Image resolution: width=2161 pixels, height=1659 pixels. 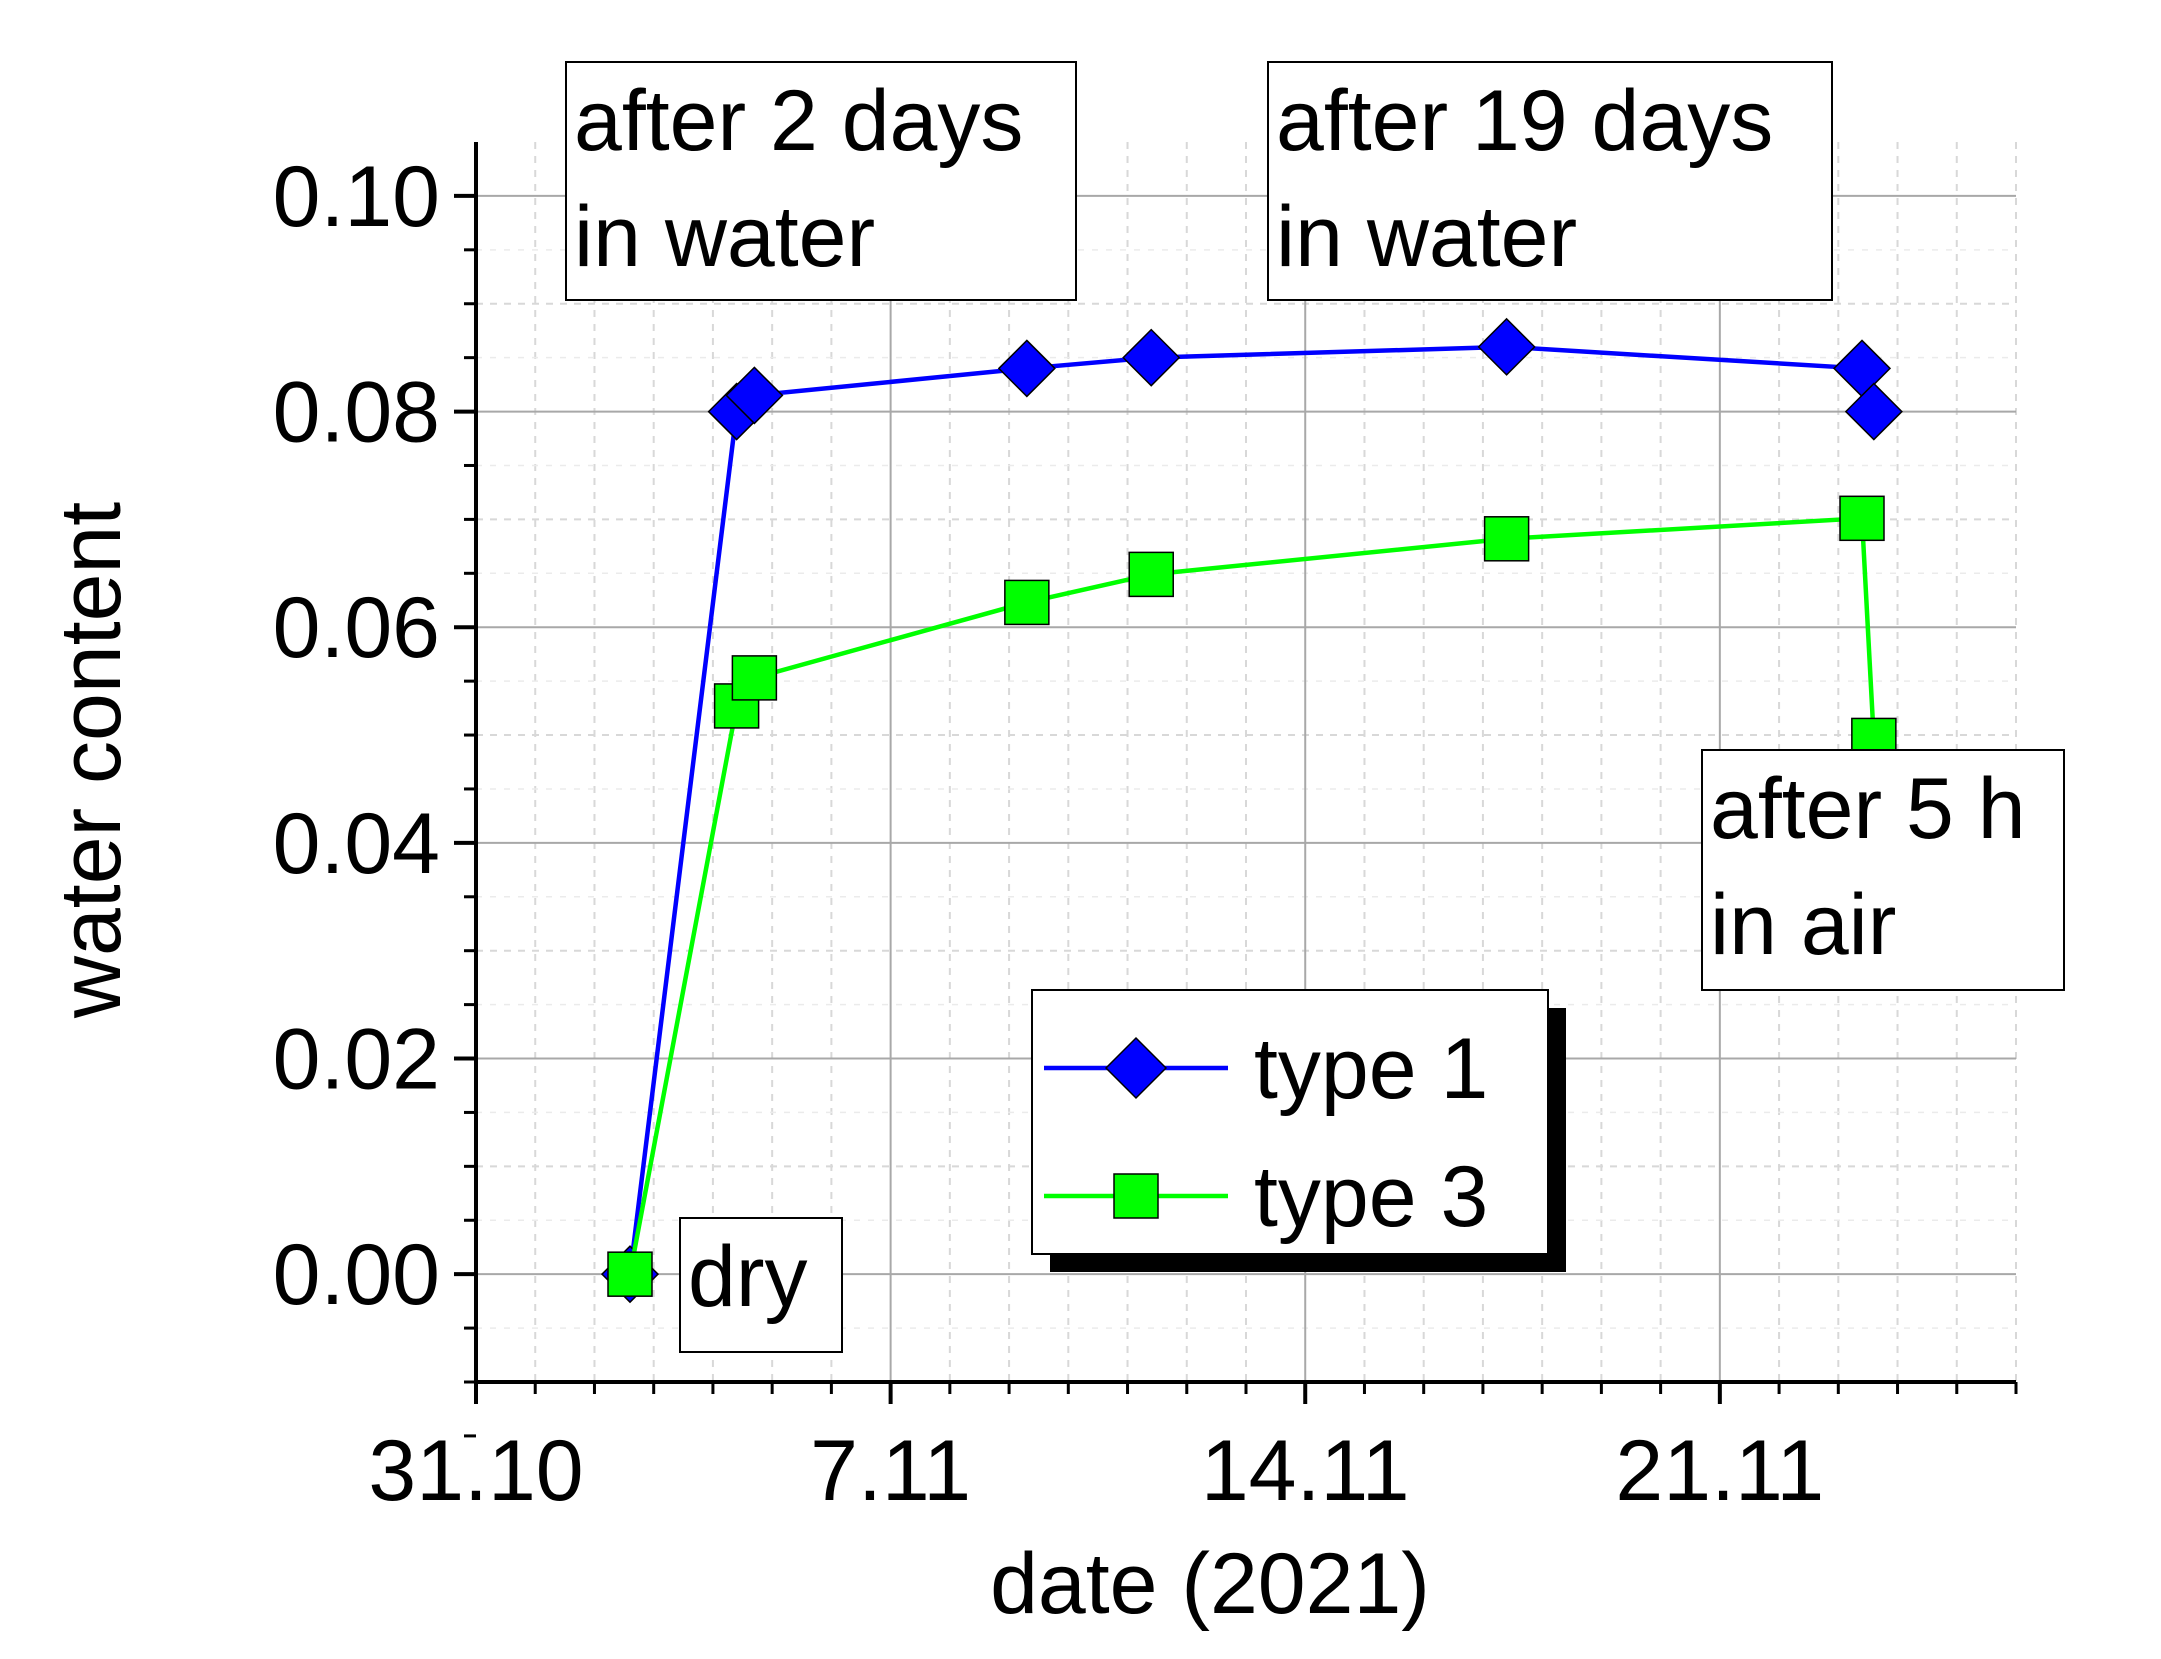 I want to click on annotation-text: after 19 days, so click(x=1524, y=121).